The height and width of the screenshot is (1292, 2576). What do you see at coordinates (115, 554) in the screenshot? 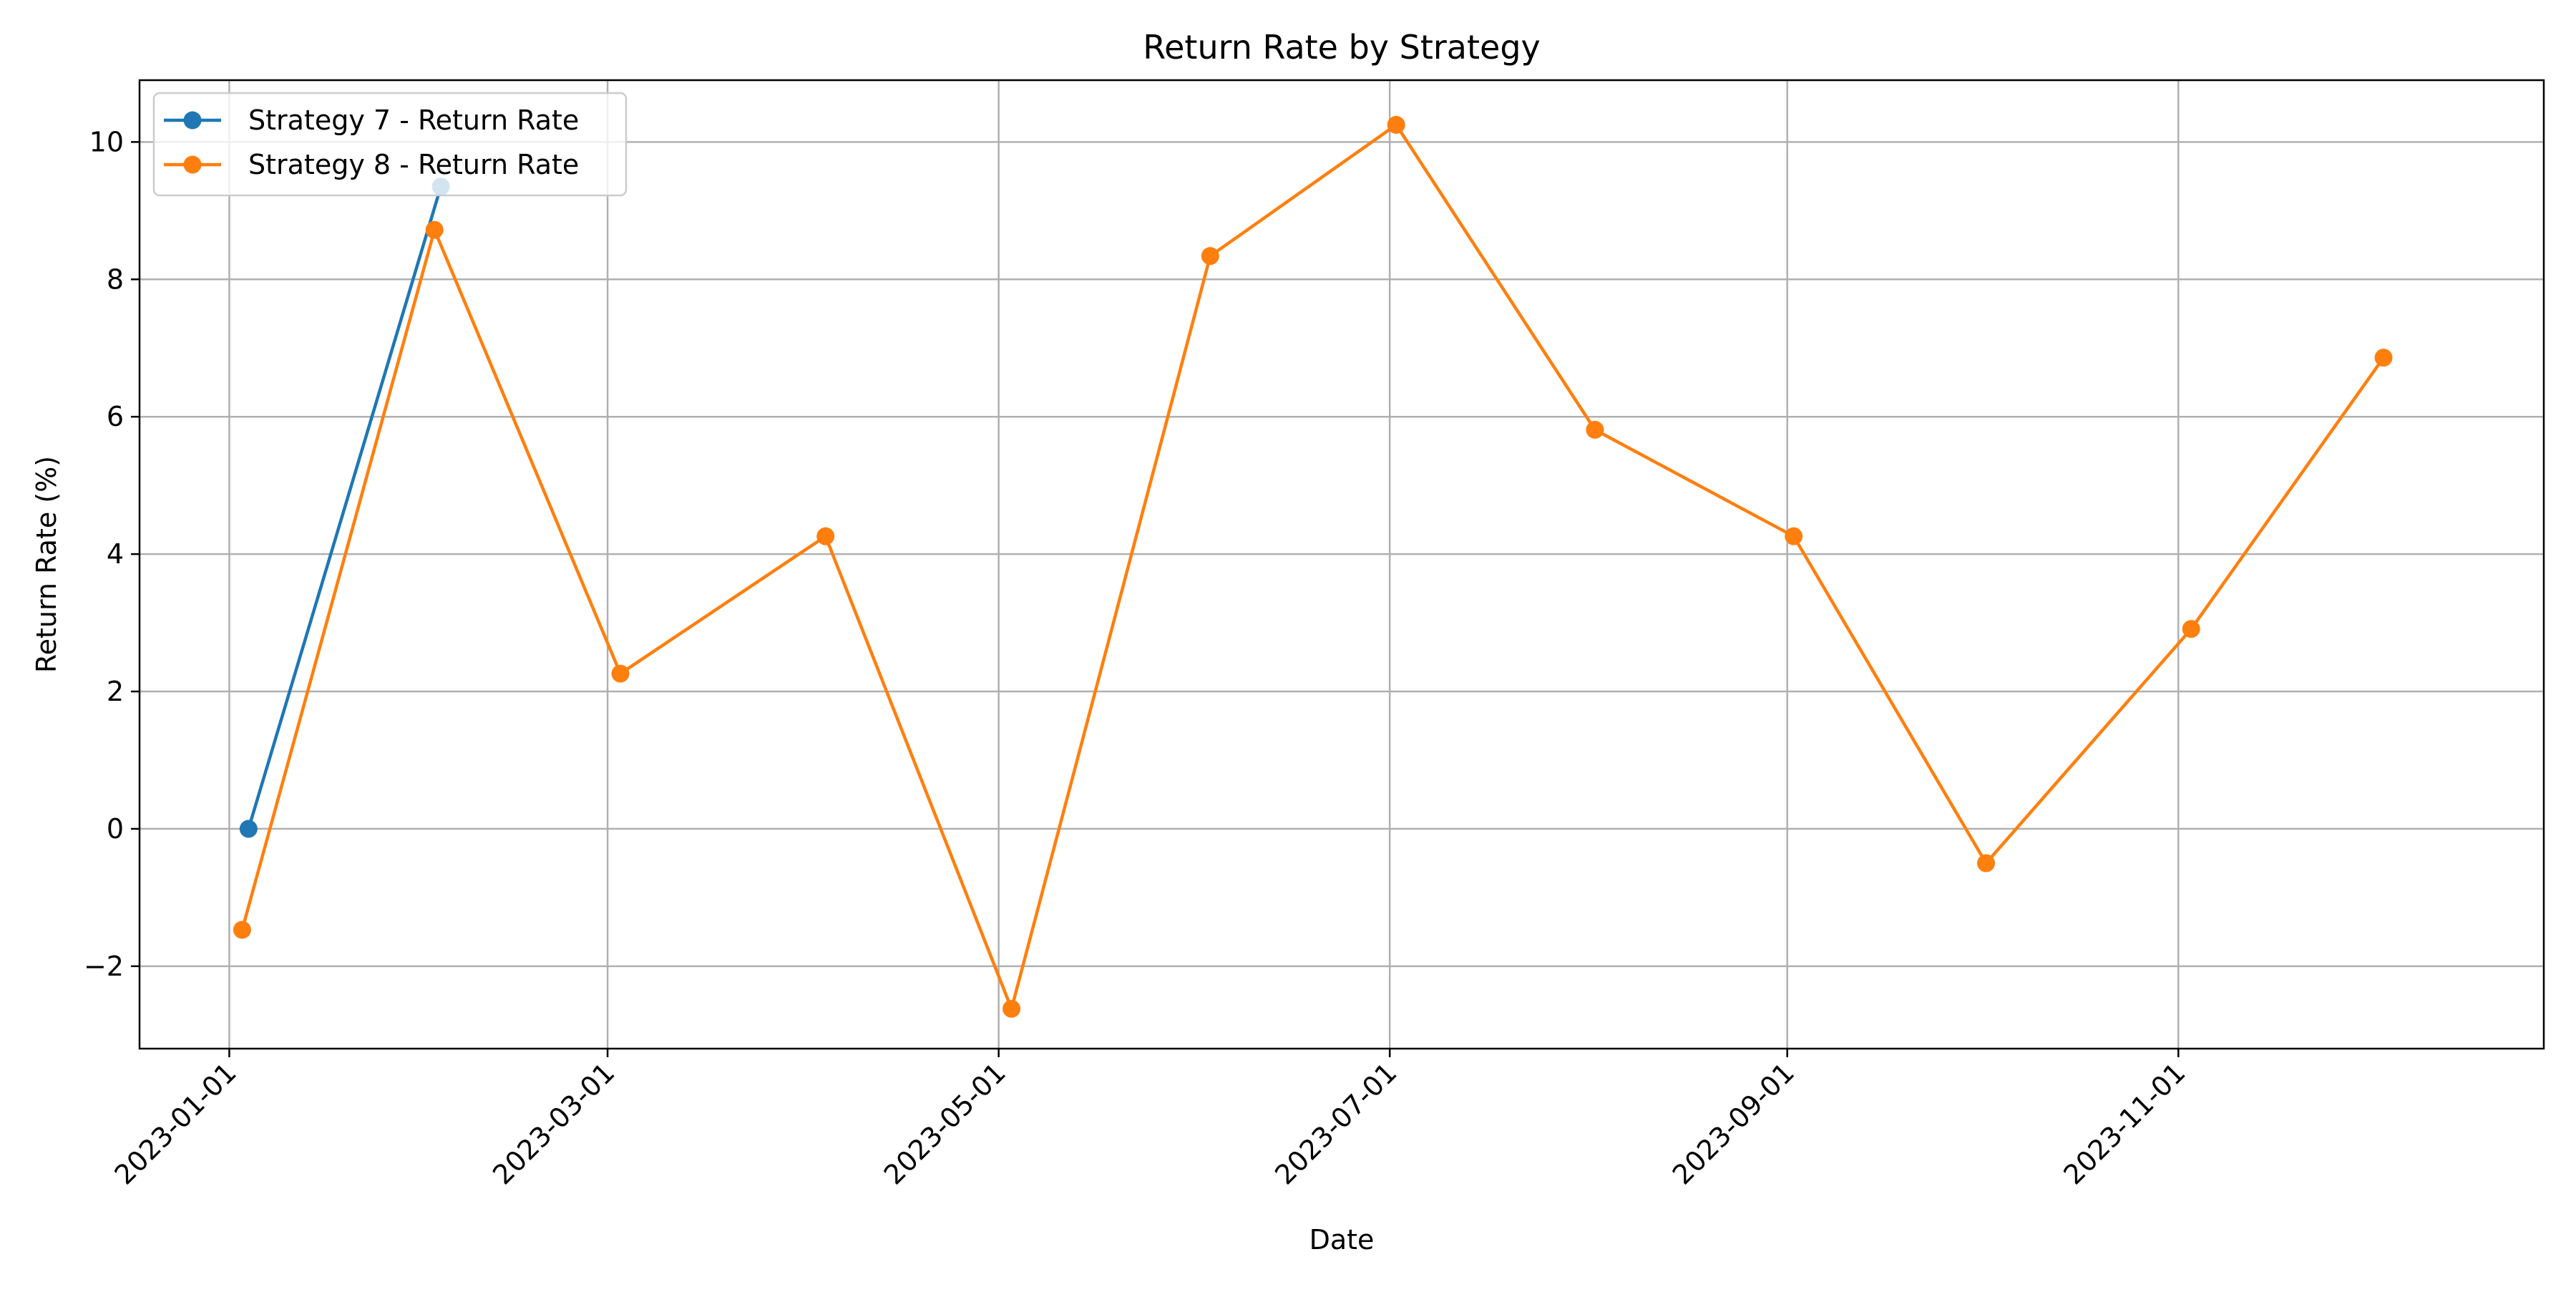
I see `y-tick-label: 4` at bounding box center [115, 554].